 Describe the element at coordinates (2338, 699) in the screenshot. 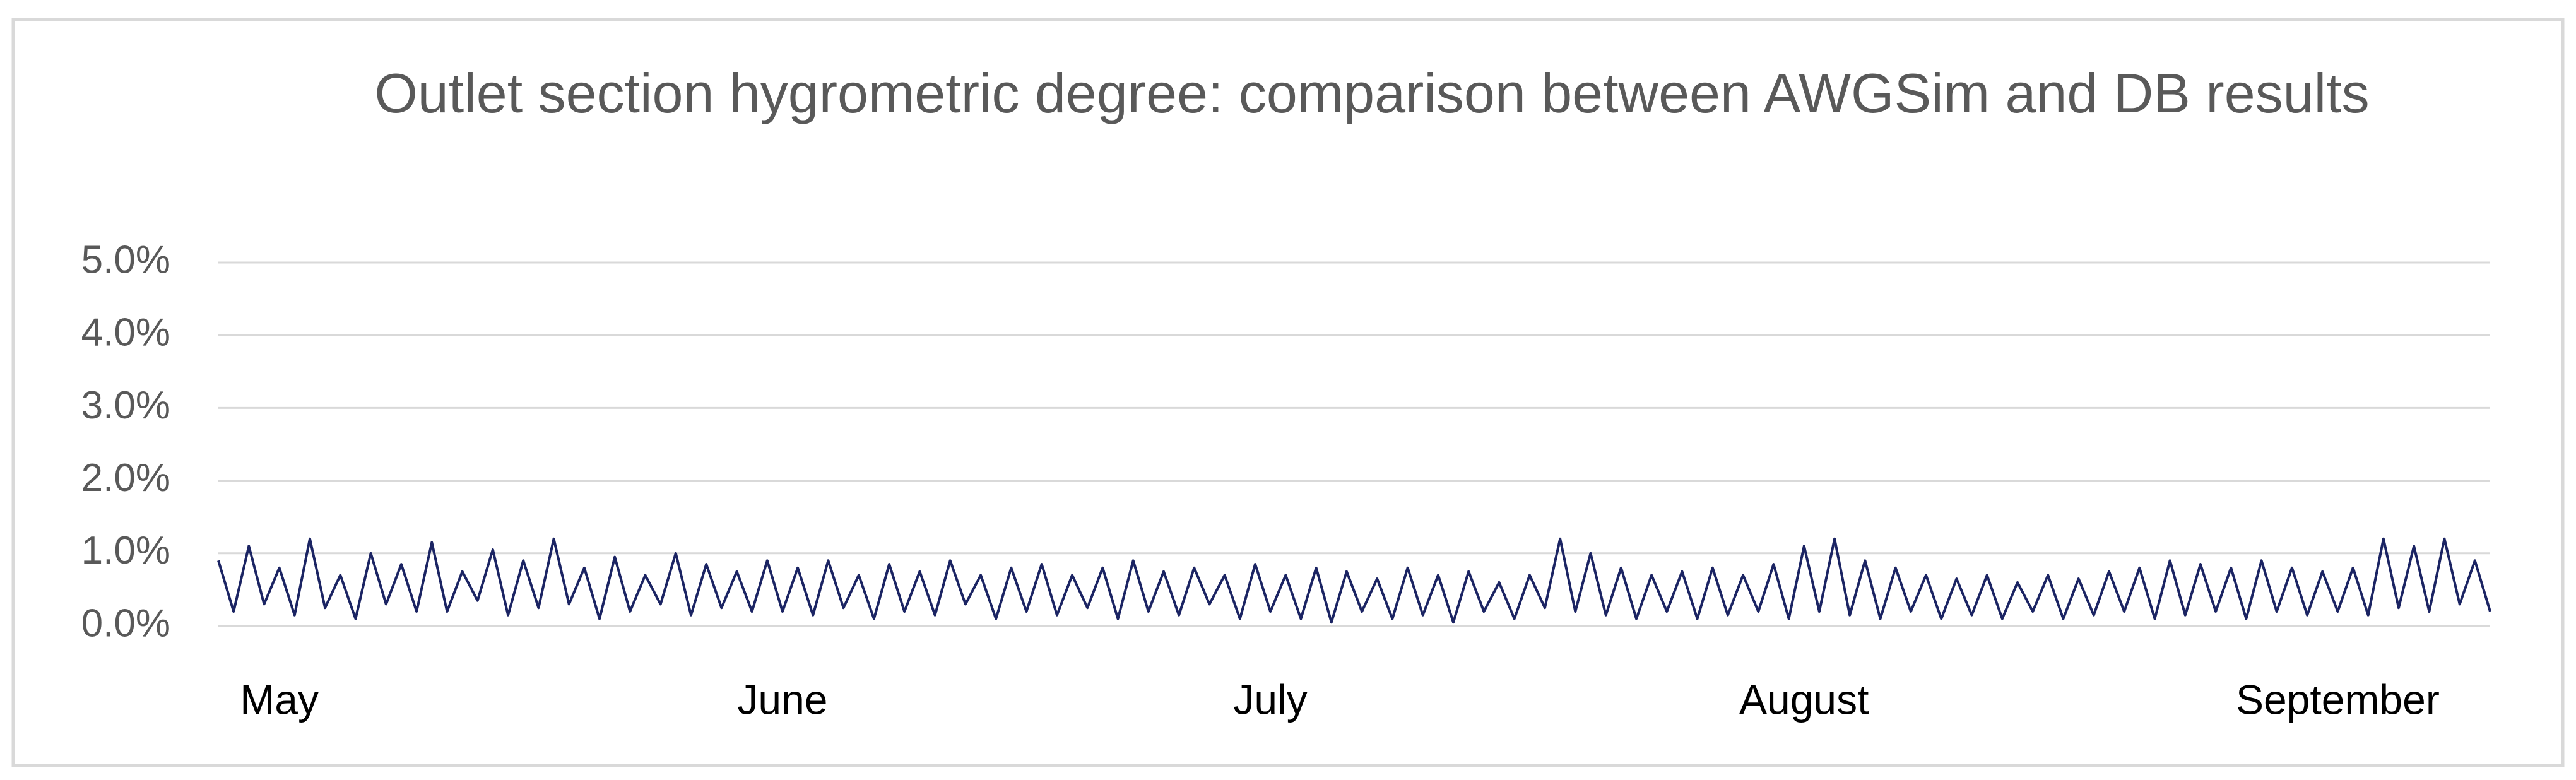

I see `x-tick-label: September` at that location.